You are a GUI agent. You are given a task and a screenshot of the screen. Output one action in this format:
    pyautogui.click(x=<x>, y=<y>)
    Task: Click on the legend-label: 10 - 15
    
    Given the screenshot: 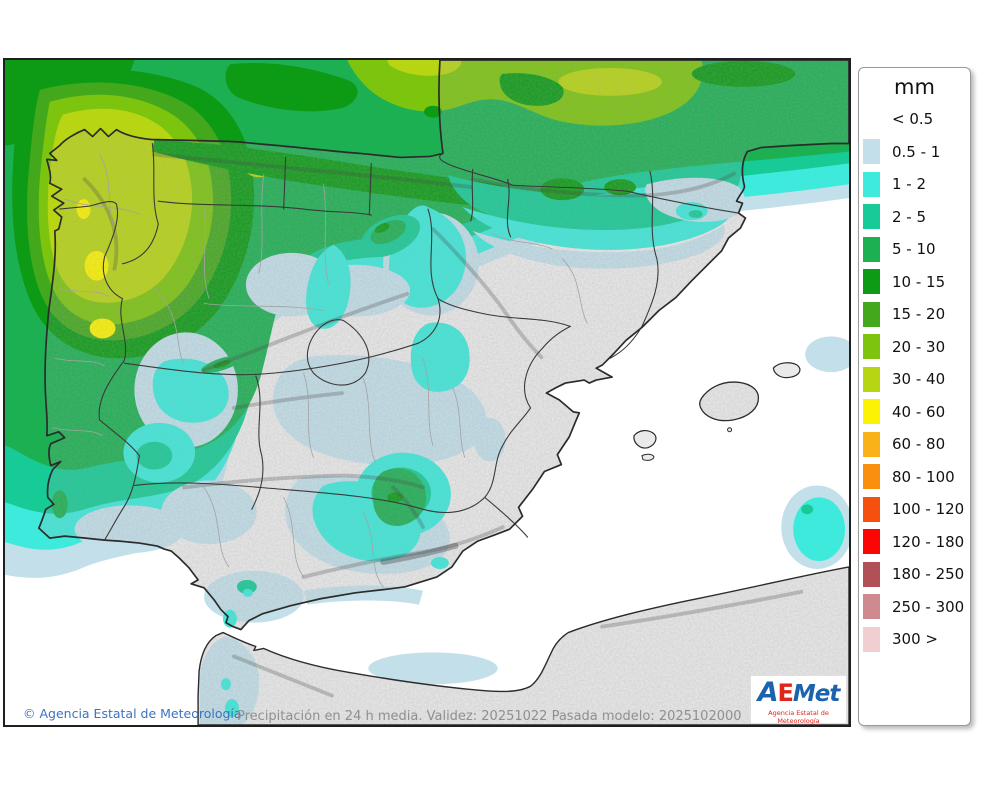 What is the action you would take?
    pyautogui.click(x=919, y=281)
    